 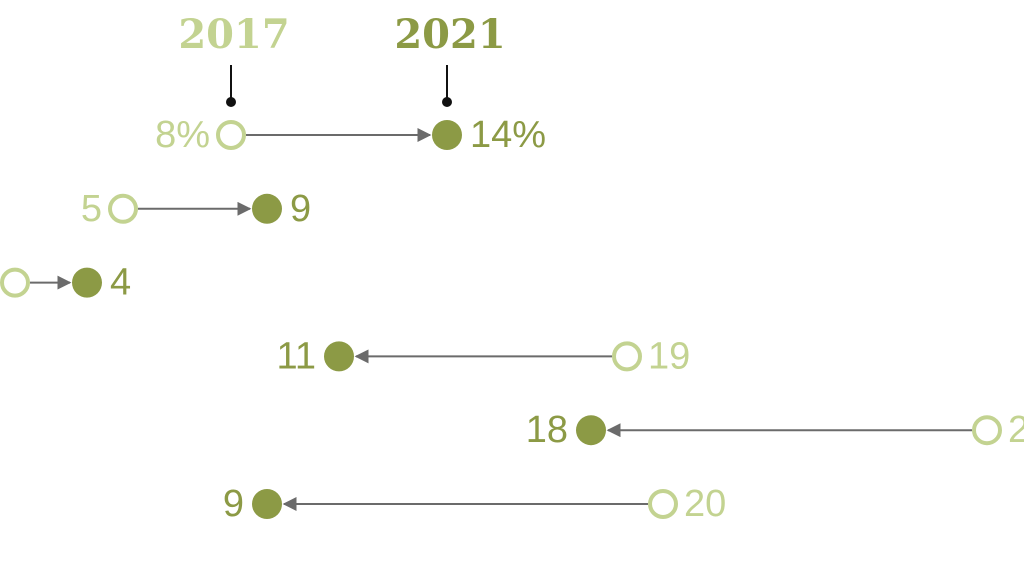 I want to click on label-2017: 29, so click(x=1016, y=430).